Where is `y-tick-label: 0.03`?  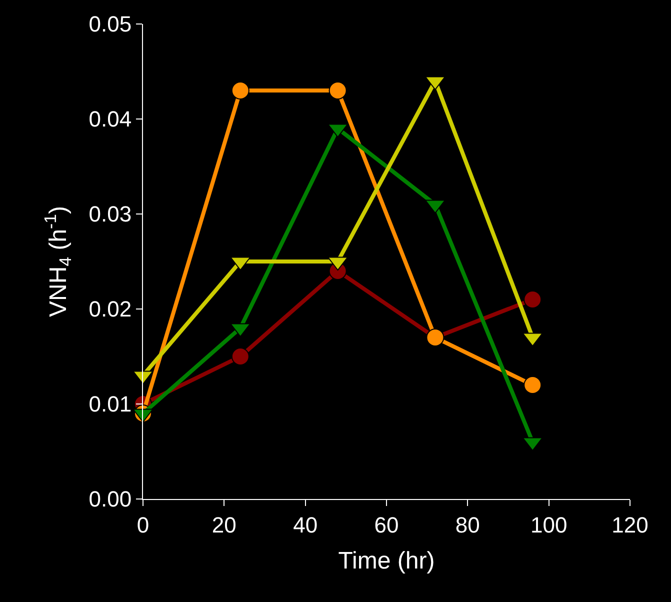 y-tick-label: 0.03 is located at coordinates (110, 214).